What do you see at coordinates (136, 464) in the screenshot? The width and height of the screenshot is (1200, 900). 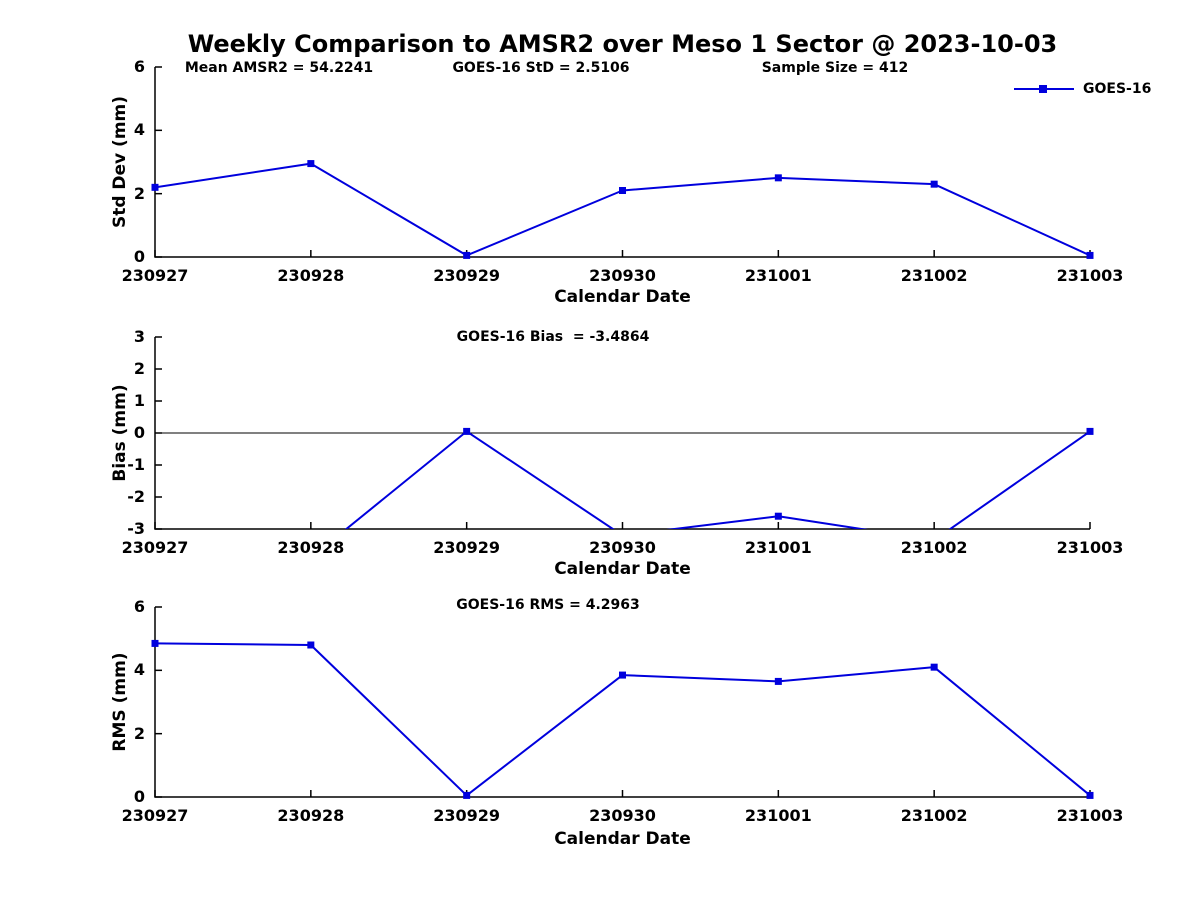 I see `y-tick-label: -1` at bounding box center [136, 464].